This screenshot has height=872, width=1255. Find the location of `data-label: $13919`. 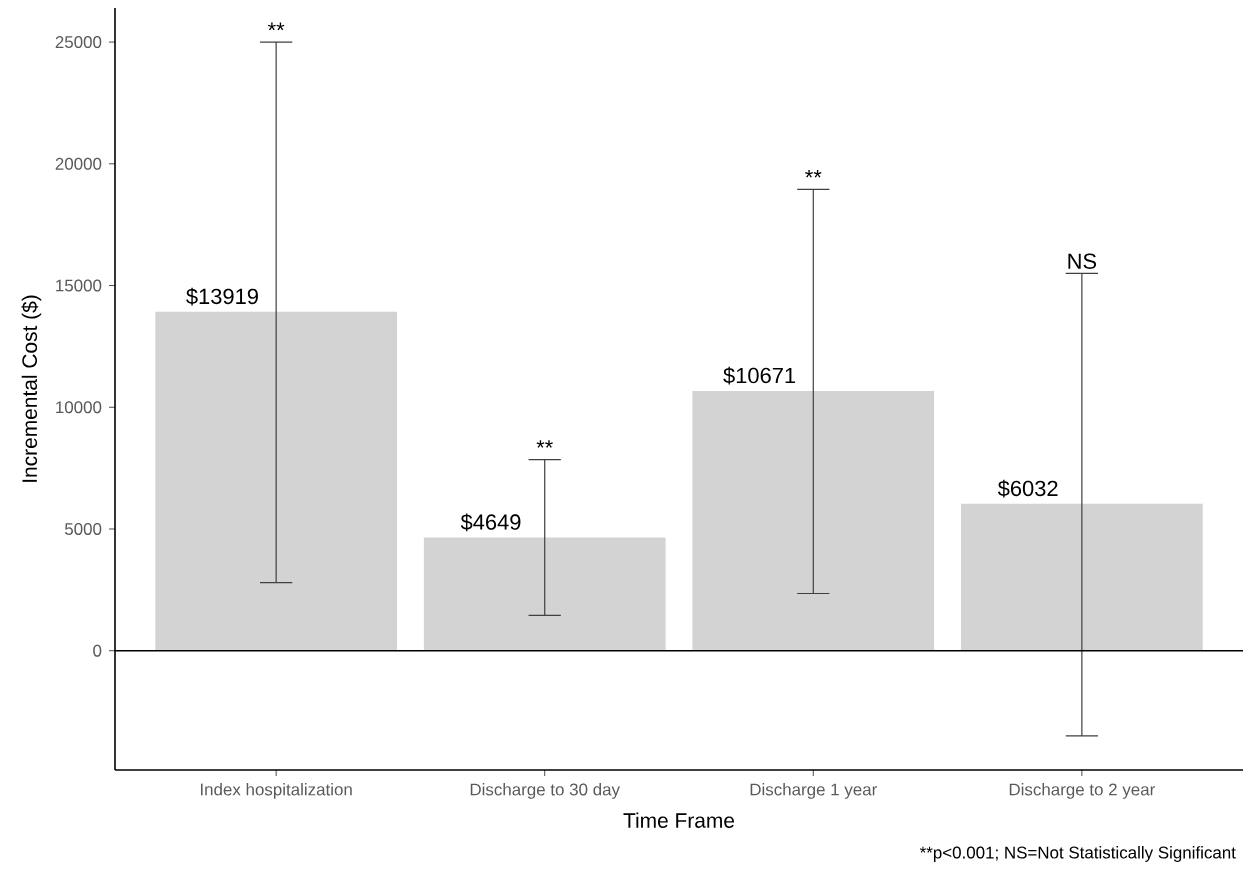

data-label: $13919 is located at coordinates (222, 296).